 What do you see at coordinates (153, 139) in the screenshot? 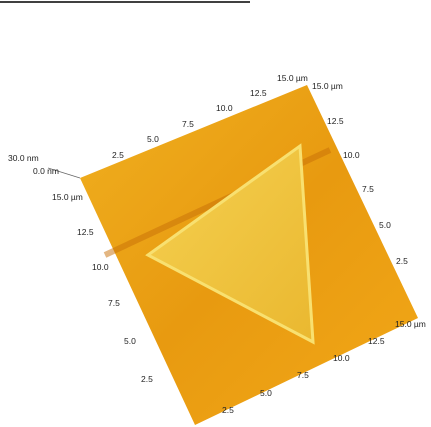
I see `back-axis-label: 5.0` at bounding box center [153, 139].